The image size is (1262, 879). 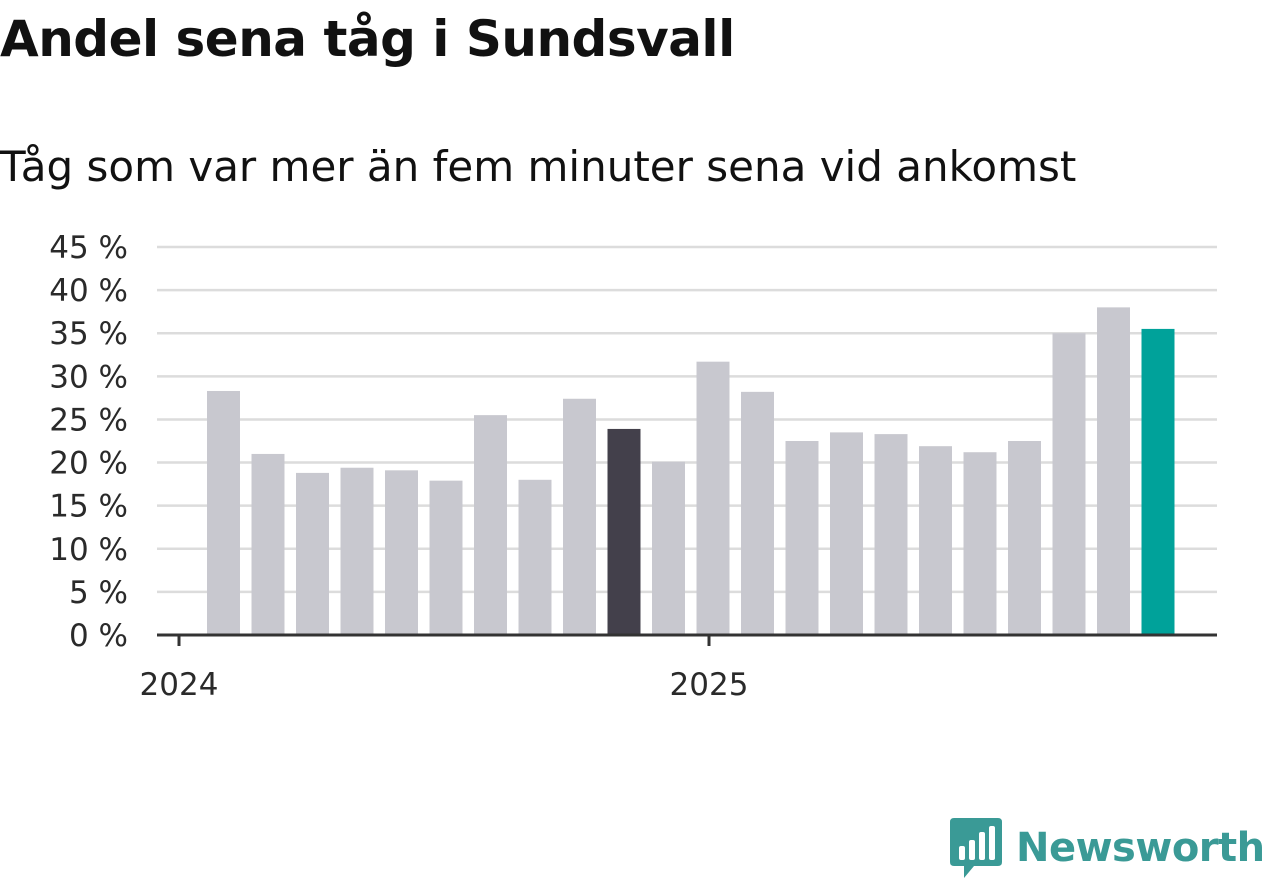 I want to click on x-tick-label: 2024, so click(x=179, y=685).